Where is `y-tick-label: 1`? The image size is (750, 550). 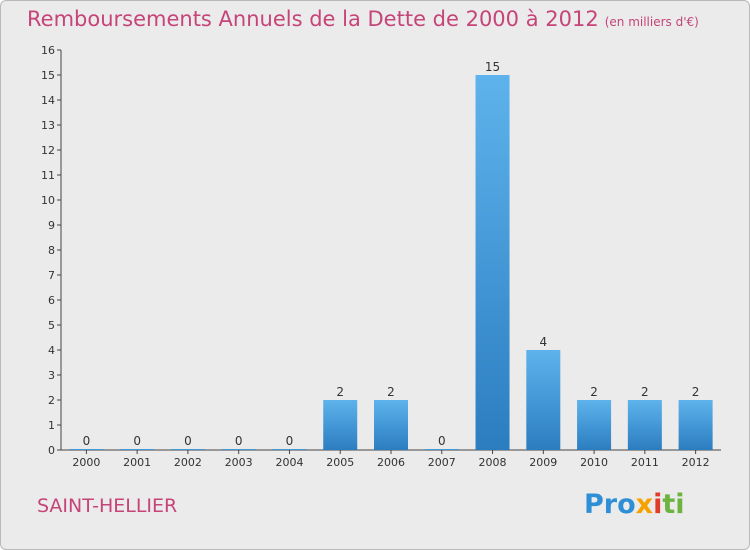
y-tick-label: 1 is located at coordinates (51, 425).